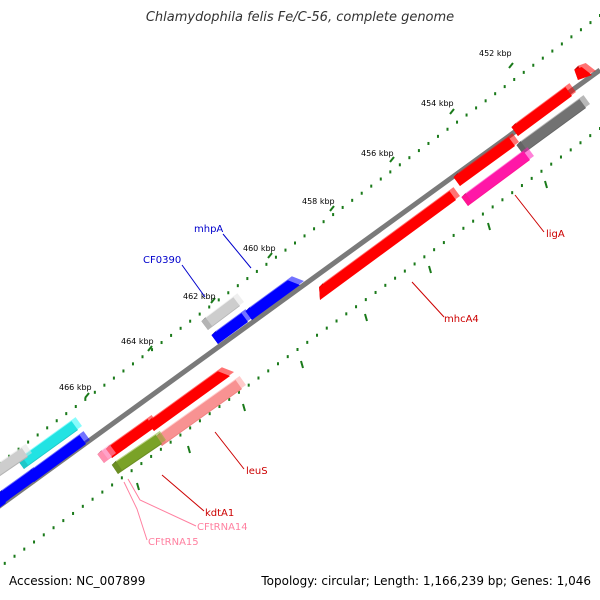 Image resolution: width=600 pixels, height=600 pixels. Describe the element at coordinates (135, 511) in the screenshot. I see `label-leader-cftrna15` at that location.